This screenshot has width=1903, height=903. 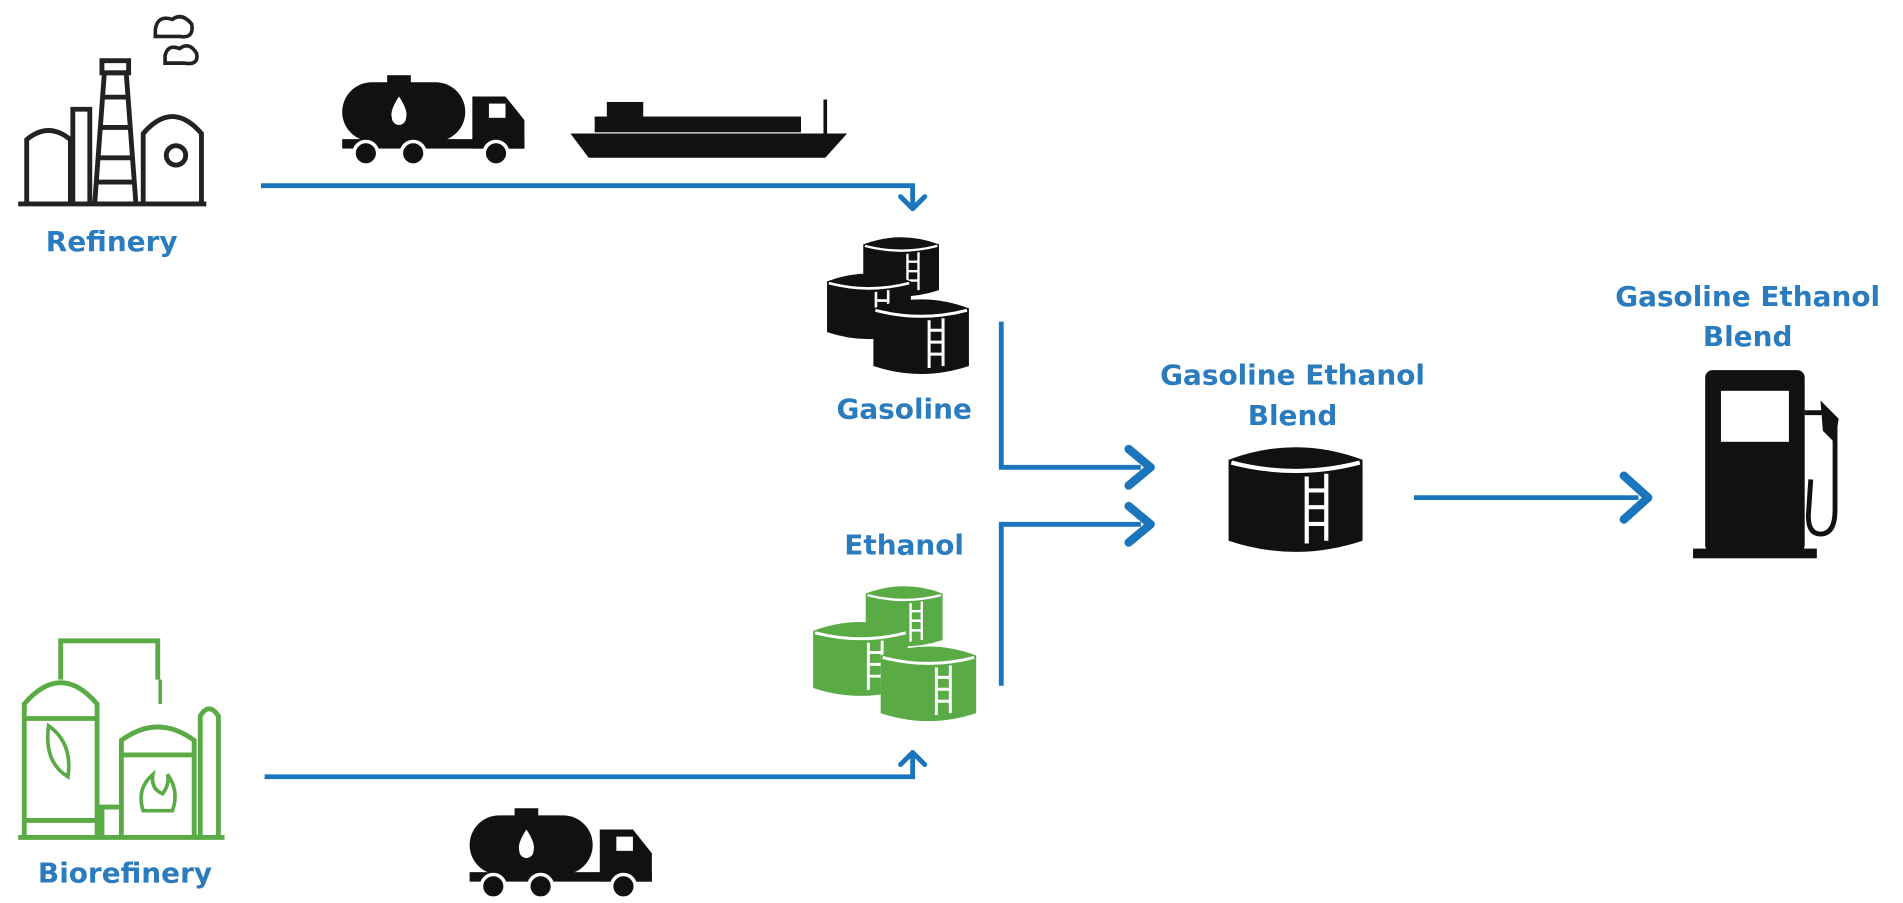 I want to click on refinery-icon, so click(x=112, y=110).